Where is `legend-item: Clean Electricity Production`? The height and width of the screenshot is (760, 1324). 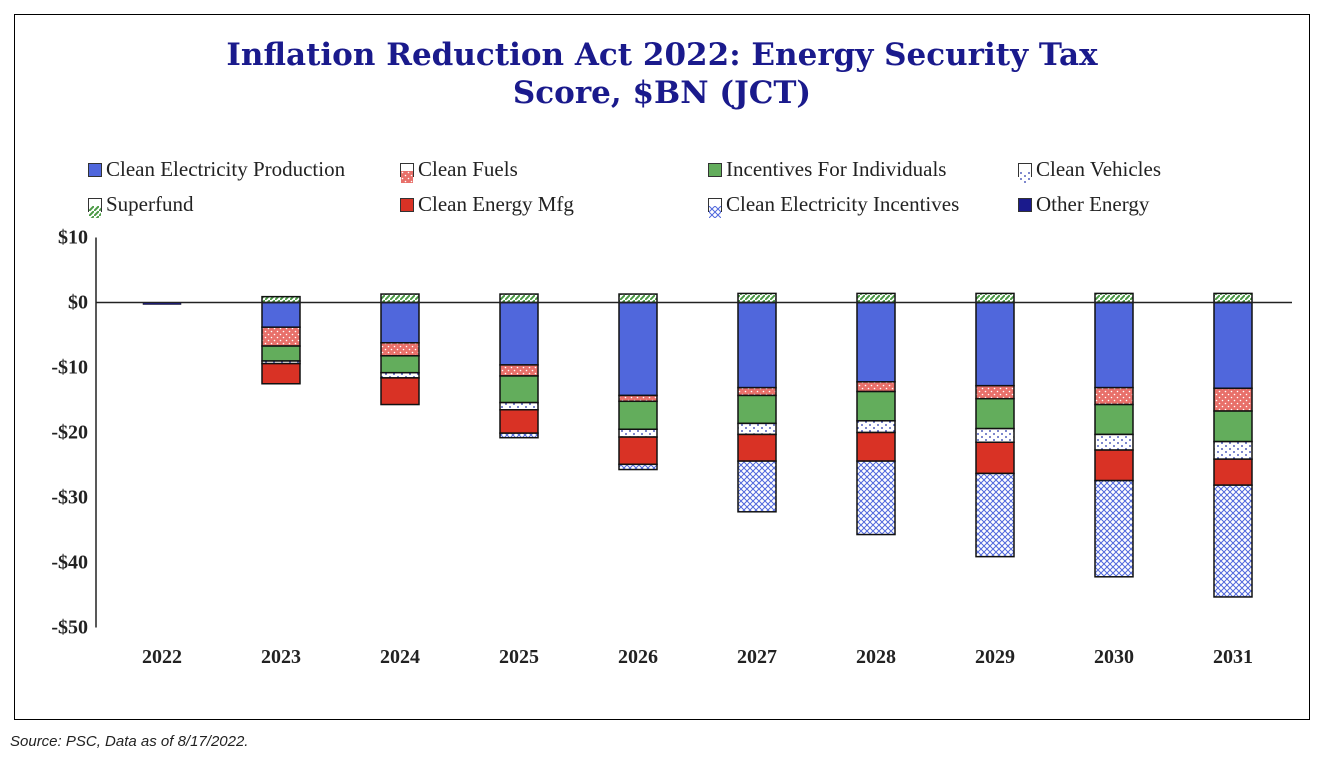
legend-item: Clean Electricity Production is located at coordinates (216, 169).